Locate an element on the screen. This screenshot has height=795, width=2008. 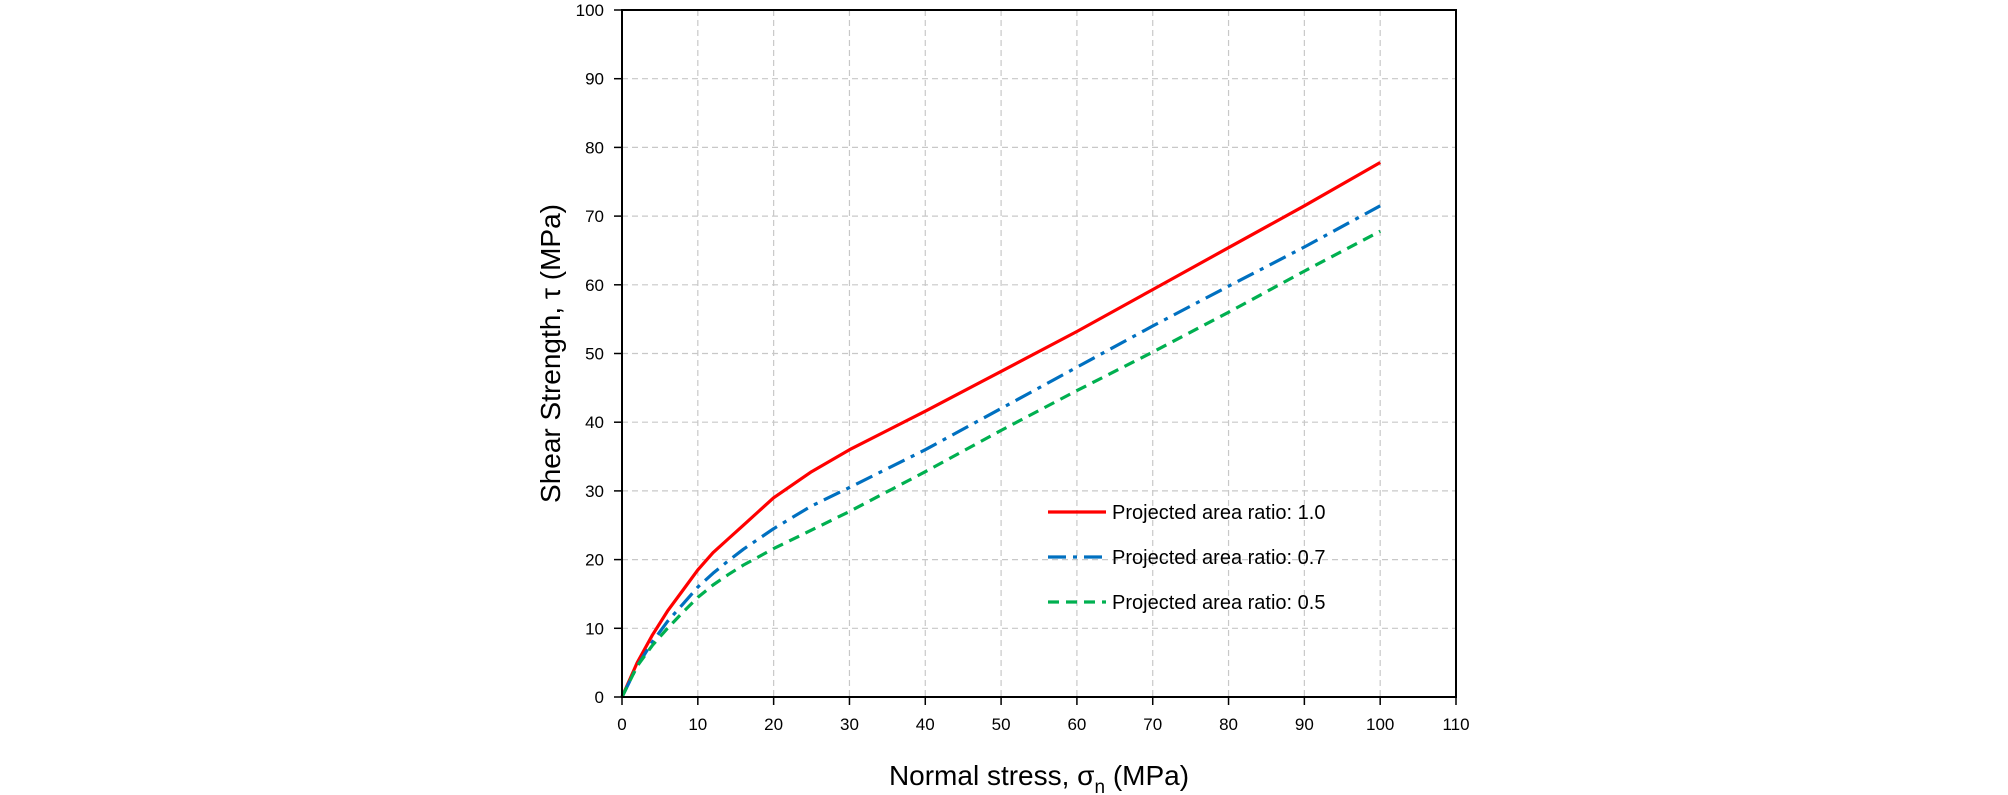
y-tick-label: 60 is located at coordinates (594, 285).